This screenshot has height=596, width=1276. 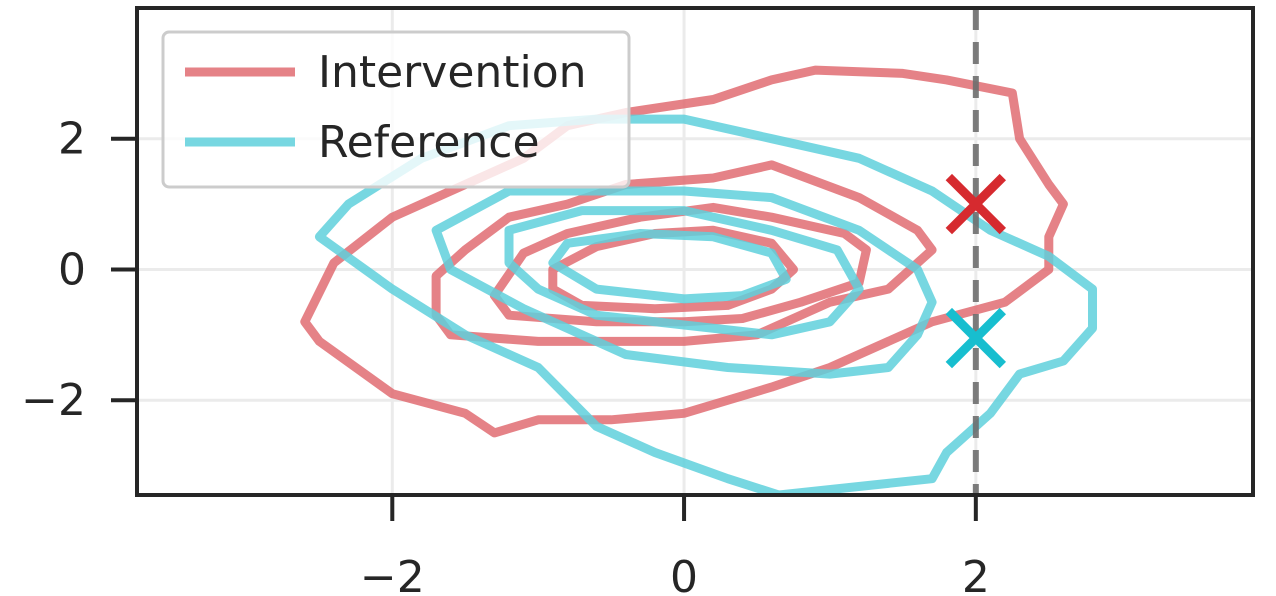 What do you see at coordinates (392, 574) in the screenshot?
I see `x-tick-label-0: −2` at bounding box center [392, 574].